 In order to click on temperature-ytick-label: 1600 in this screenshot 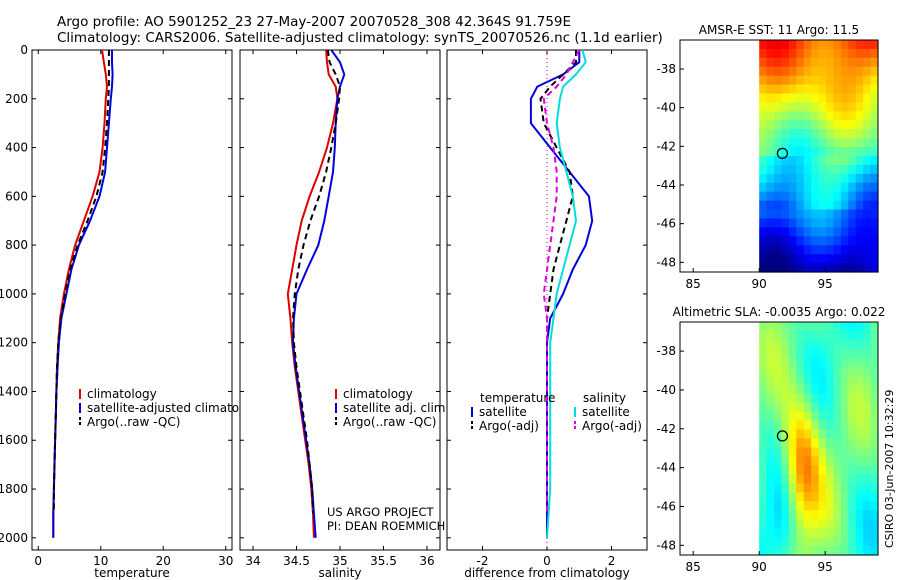, I will do `click(14, 440)`.